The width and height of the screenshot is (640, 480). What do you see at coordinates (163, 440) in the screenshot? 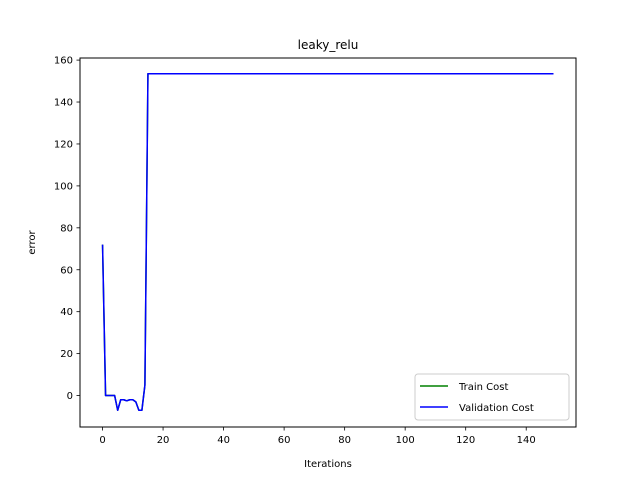
I see `x-tick-label: 20` at bounding box center [163, 440].